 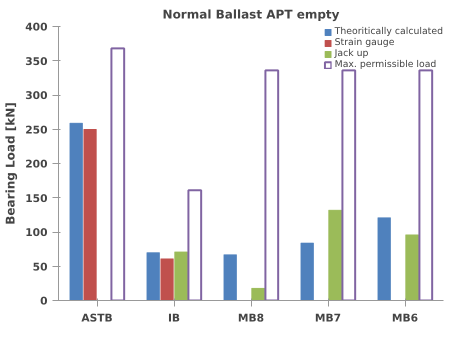 I want to click on y-axis-title: Bearing Load [kN], so click(x=10, y=163).